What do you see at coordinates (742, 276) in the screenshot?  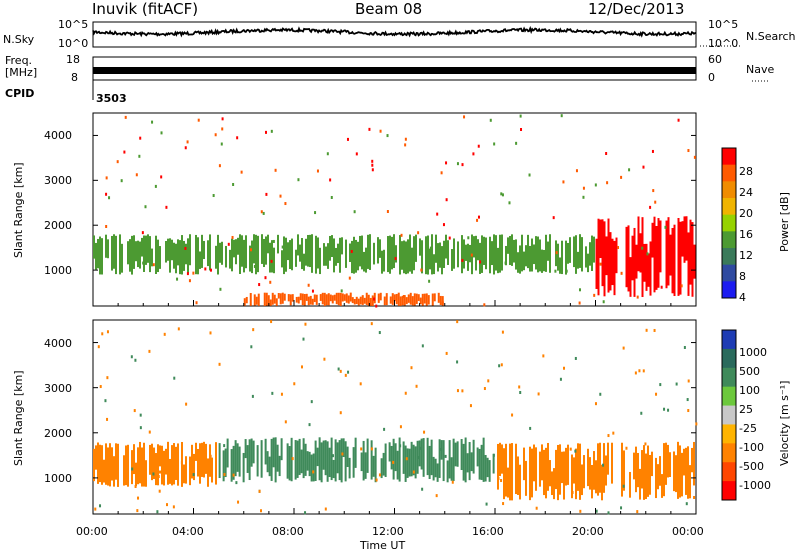 I see `power-cb-tick-5: 8` at bounding box center [742, 276].